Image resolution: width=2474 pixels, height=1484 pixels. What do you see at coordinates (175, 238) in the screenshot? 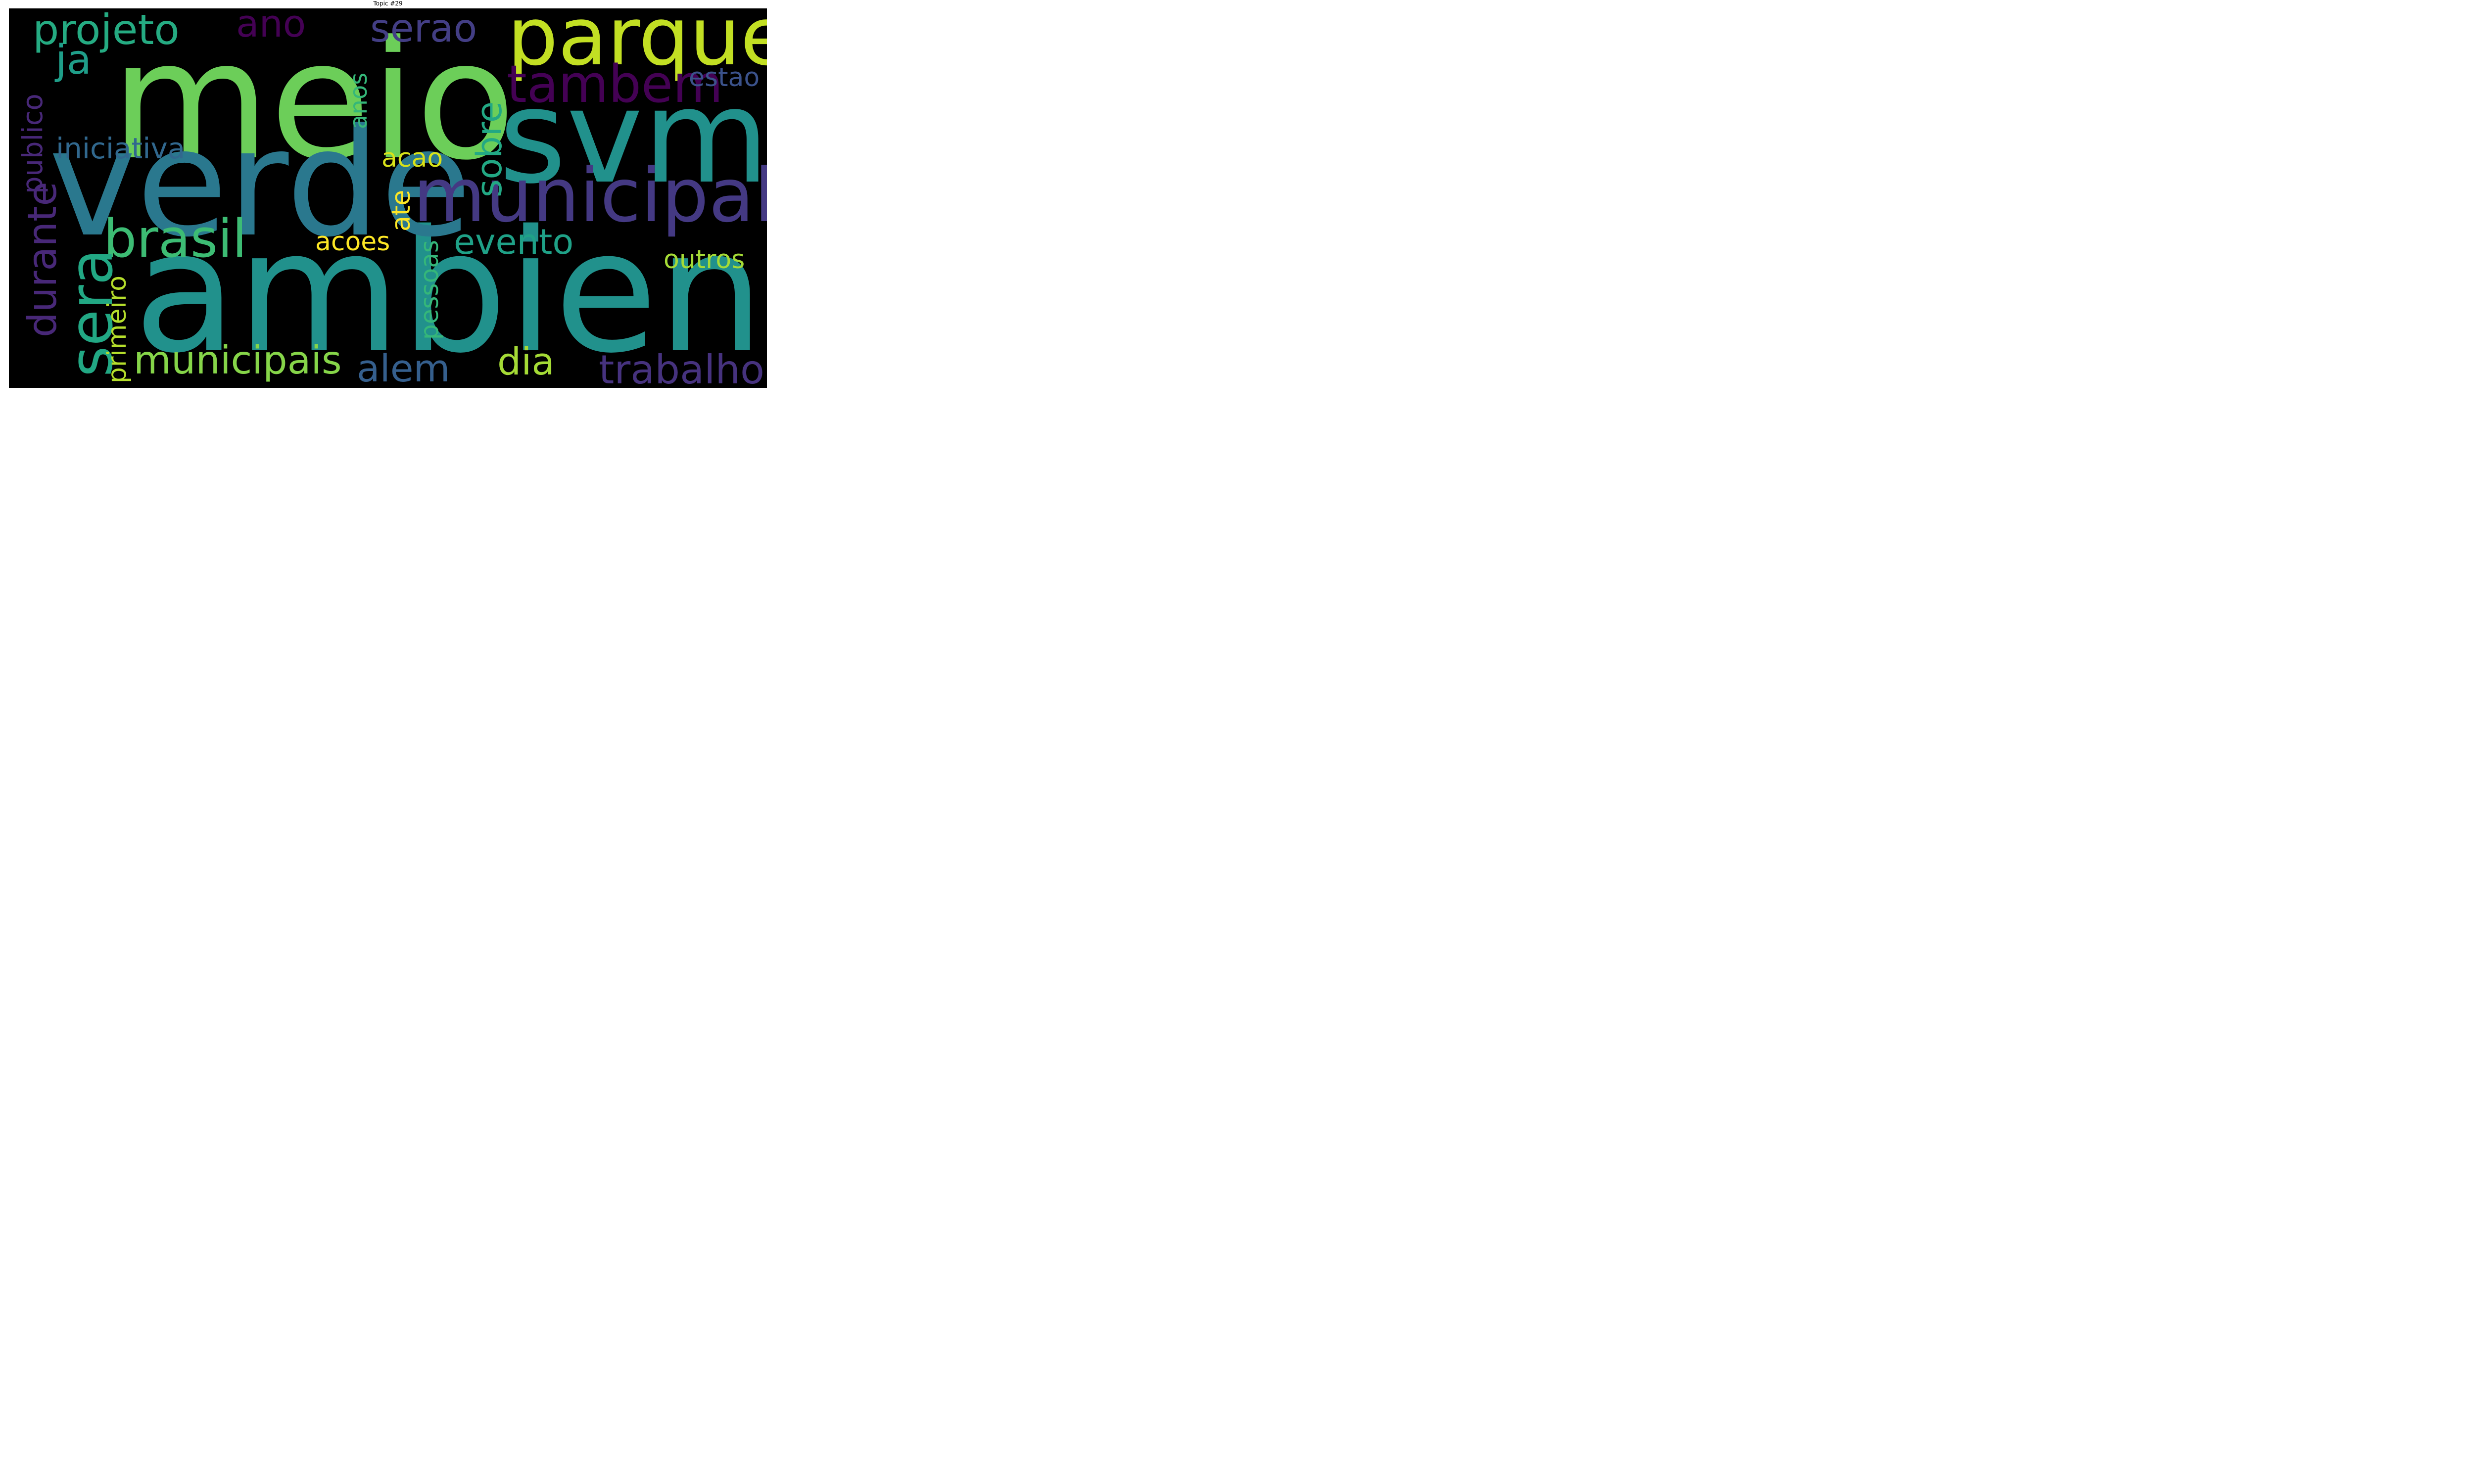
I see `word-brasil: brasil` at bounding box center [175, 238].